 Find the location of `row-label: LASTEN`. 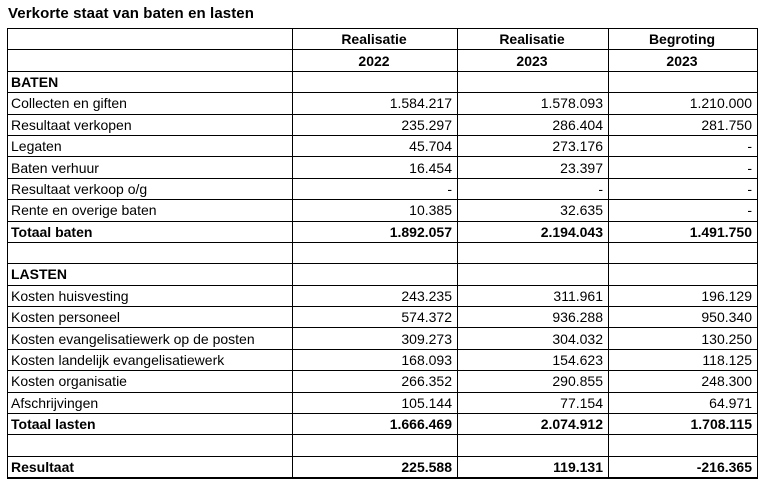

row-label: LASTEN is located at coordinates (150, 274).